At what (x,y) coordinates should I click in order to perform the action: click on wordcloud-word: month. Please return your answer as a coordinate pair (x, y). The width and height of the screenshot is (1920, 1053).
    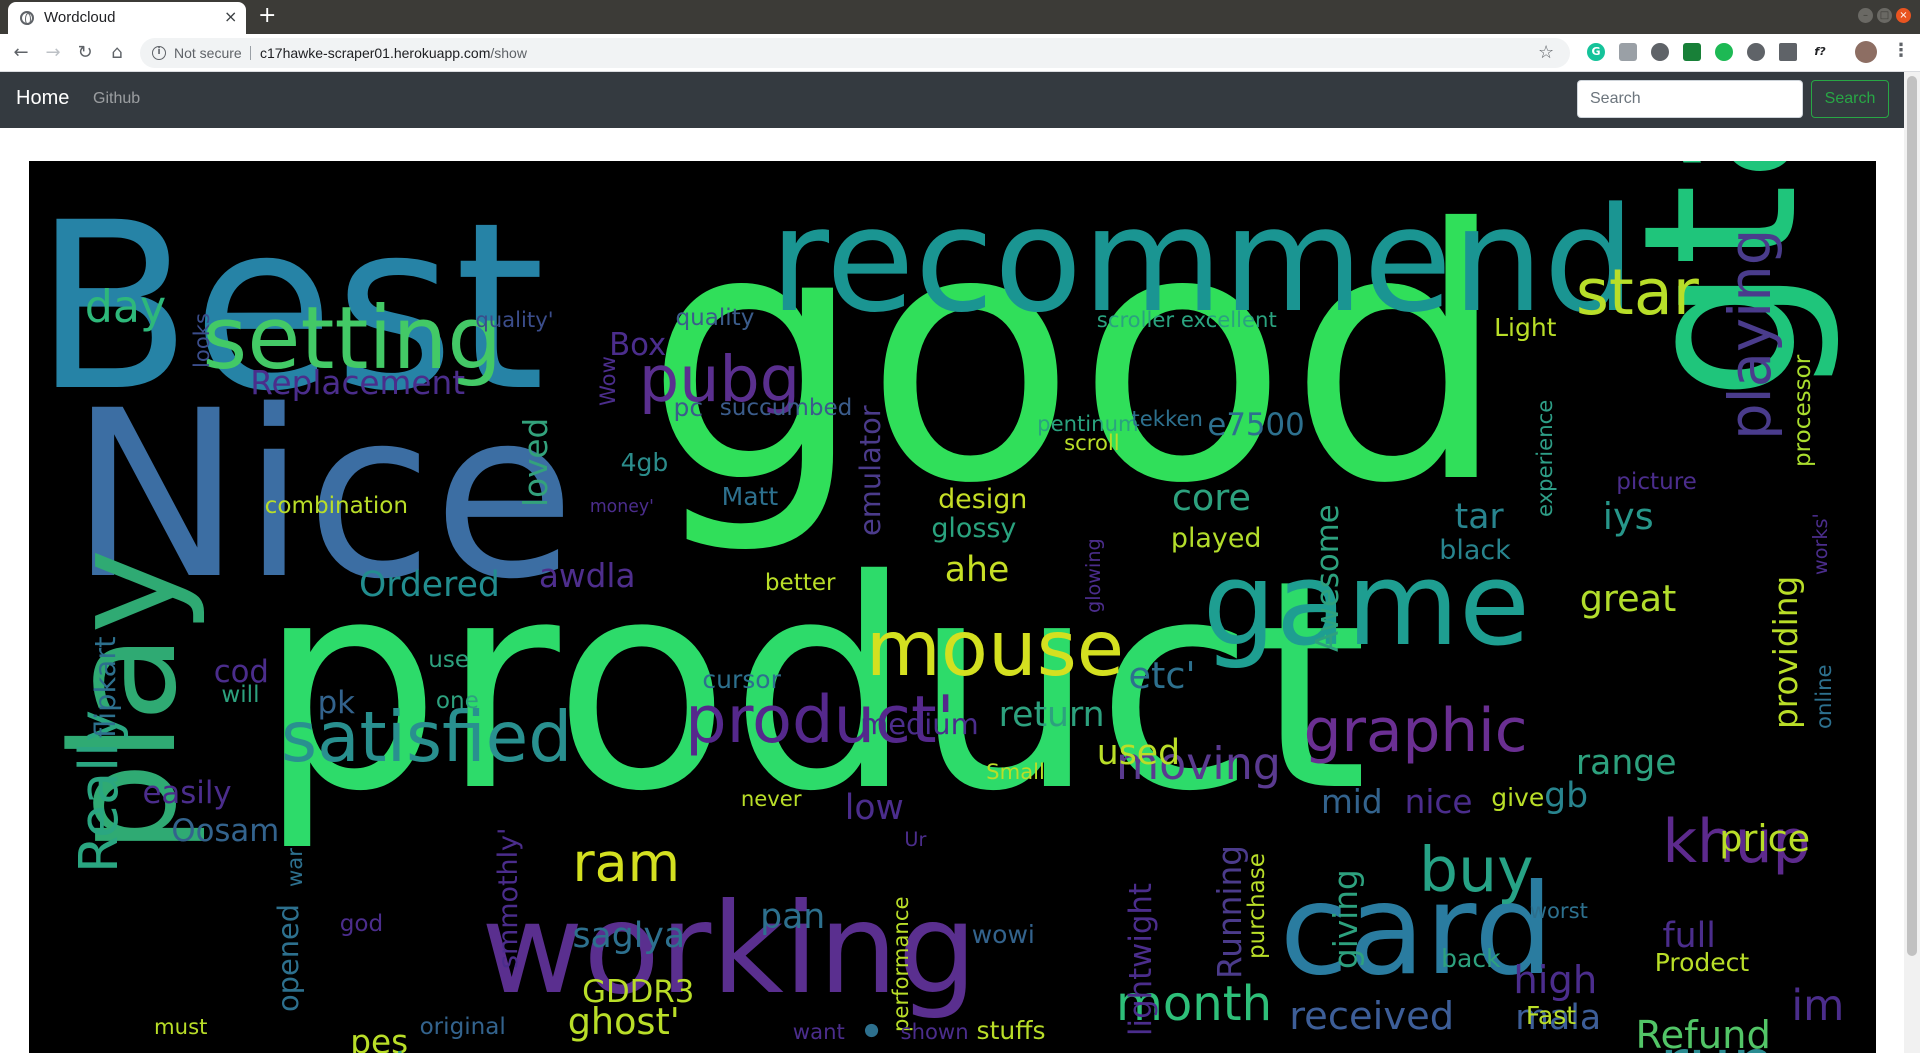
    Looking at the image, I should click on (1194, 1004).